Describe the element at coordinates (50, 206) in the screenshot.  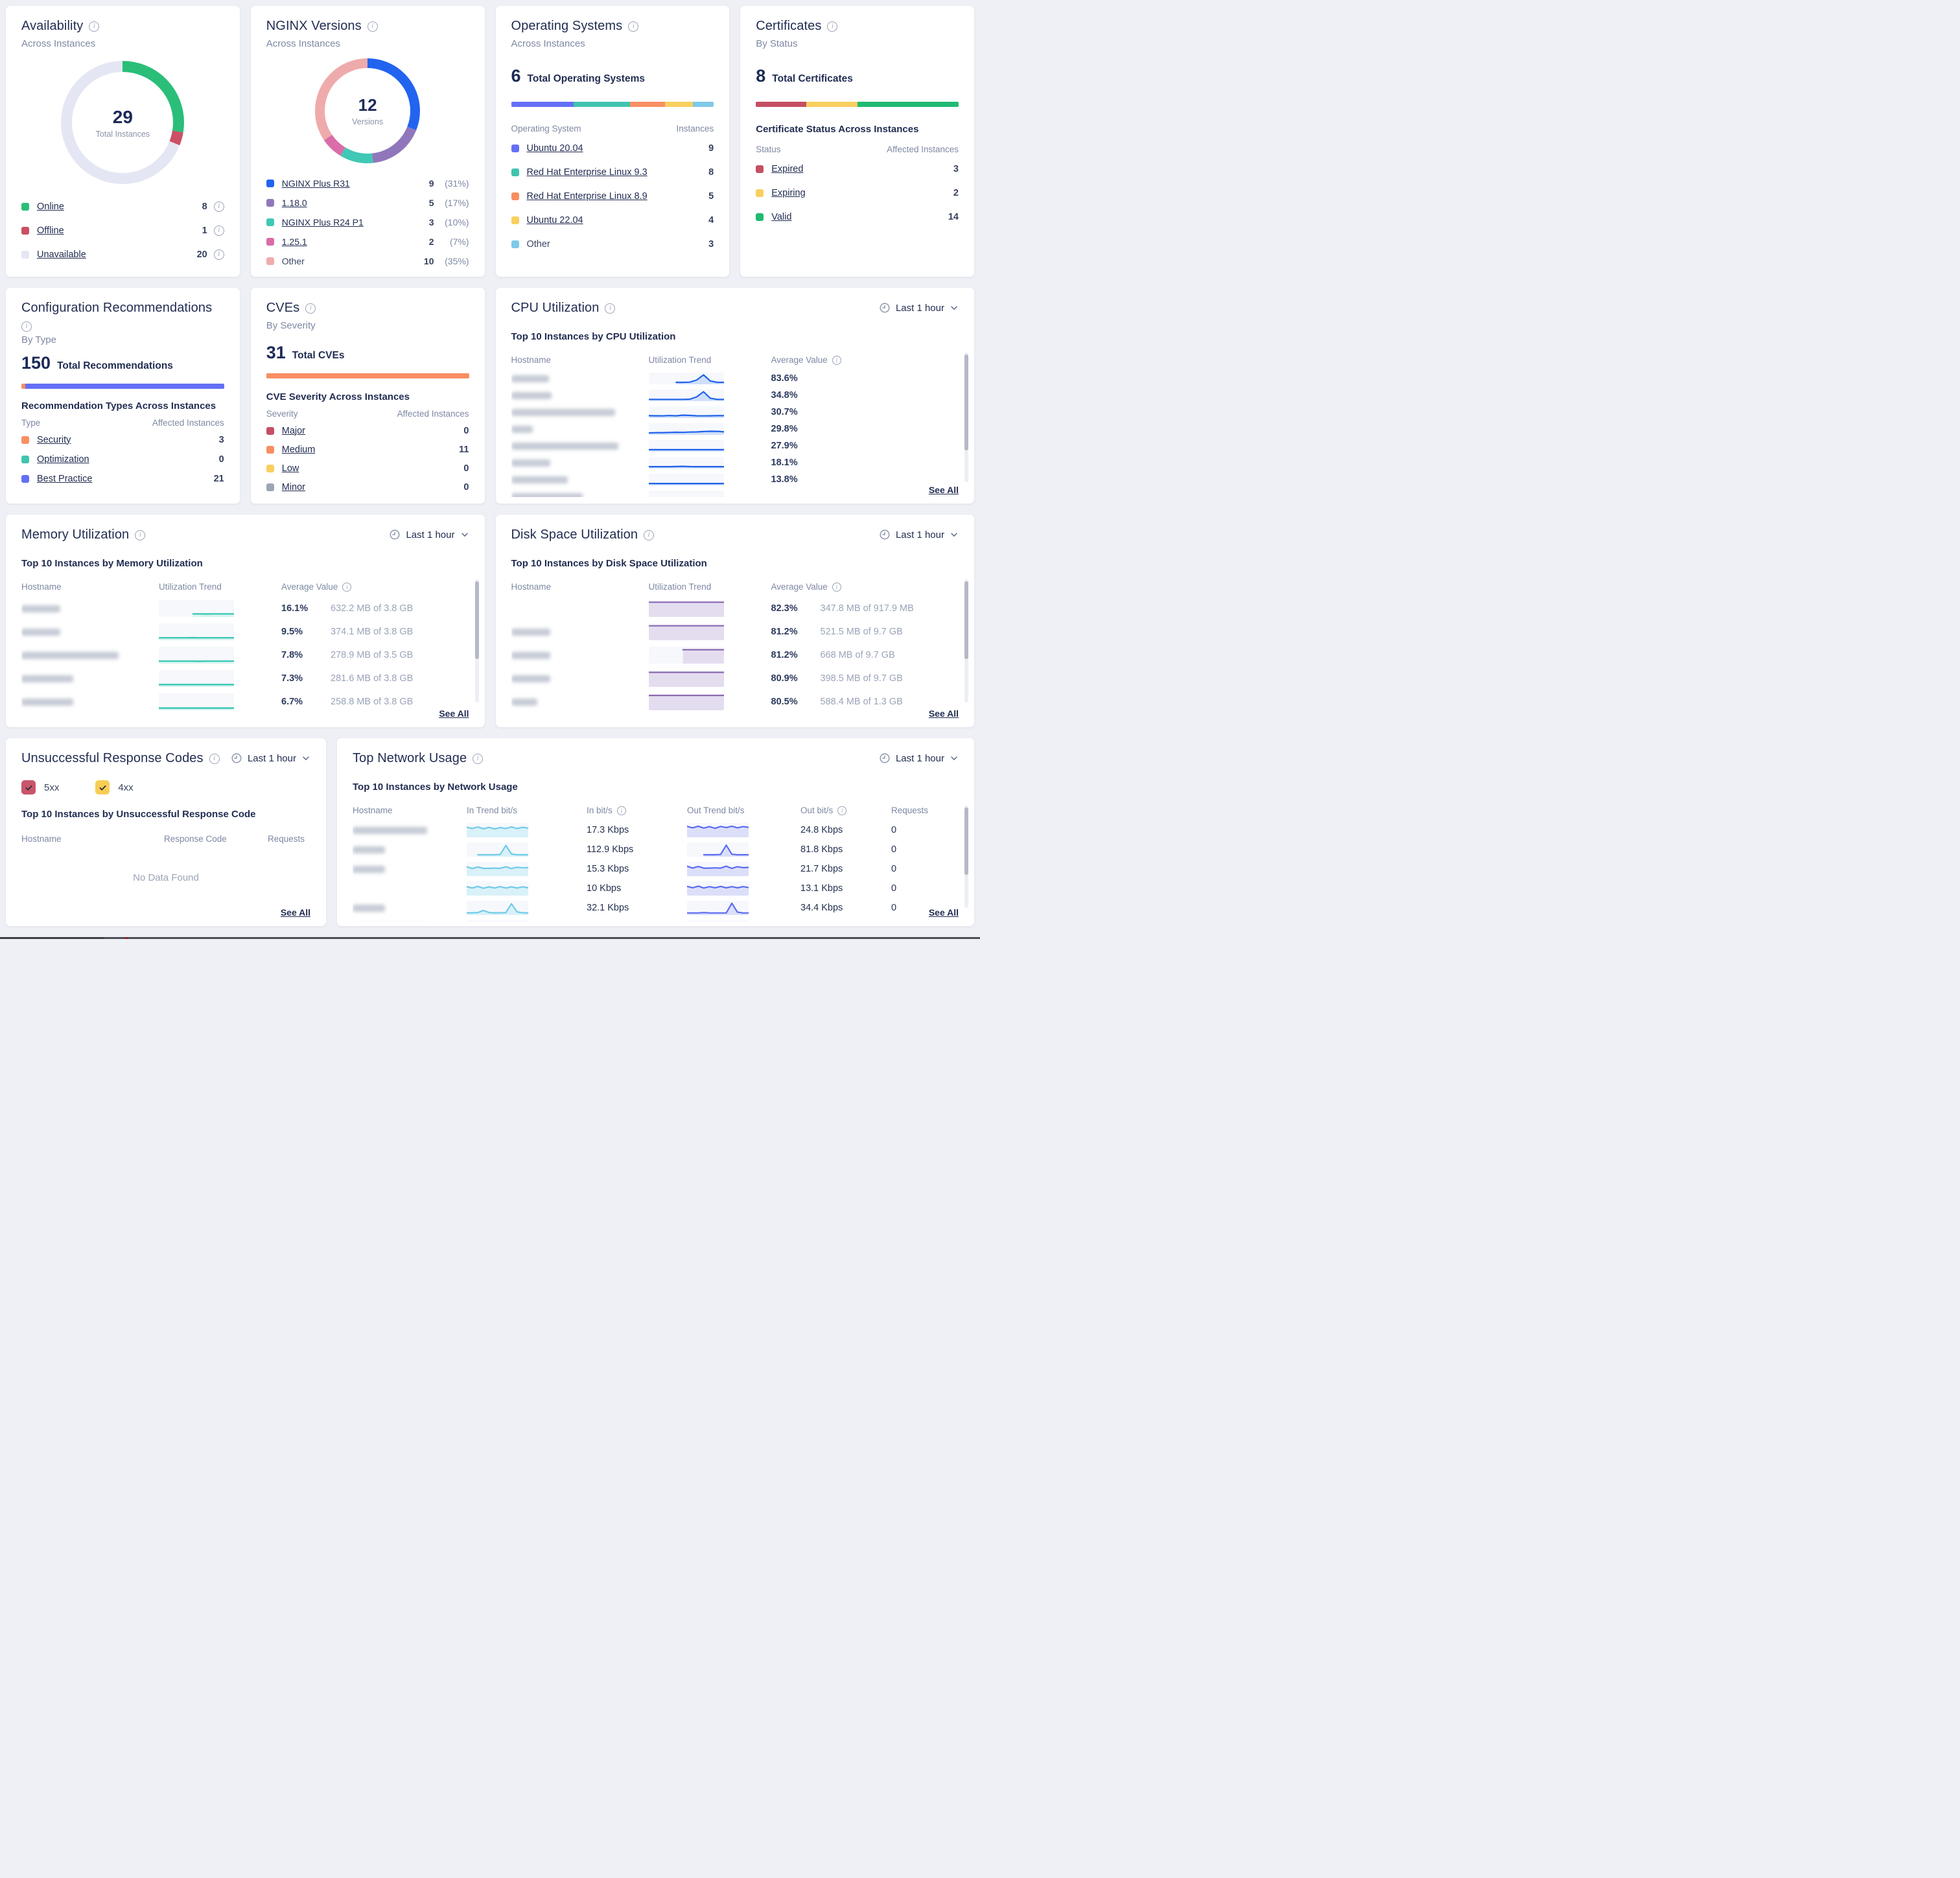
I see `legend-label: Online` at that location.